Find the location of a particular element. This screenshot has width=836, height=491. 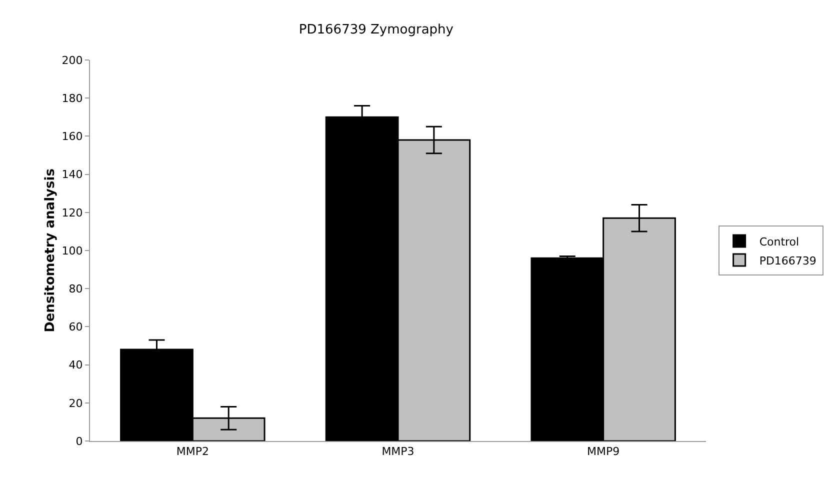

y-tick-label: 200 is located at coordinates (72, 60).